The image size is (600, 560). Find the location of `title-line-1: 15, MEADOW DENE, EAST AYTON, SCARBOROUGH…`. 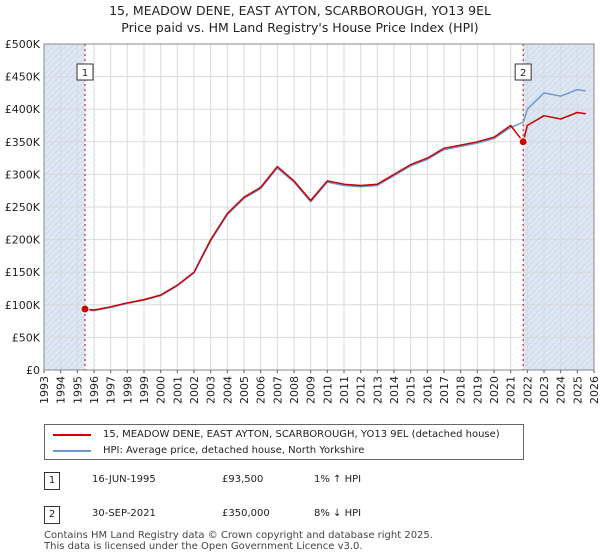

title-line-1: 15, MEADOW DENE, EAST AYTON, SCARBOROUGH… is located at coordinates (300, 10).